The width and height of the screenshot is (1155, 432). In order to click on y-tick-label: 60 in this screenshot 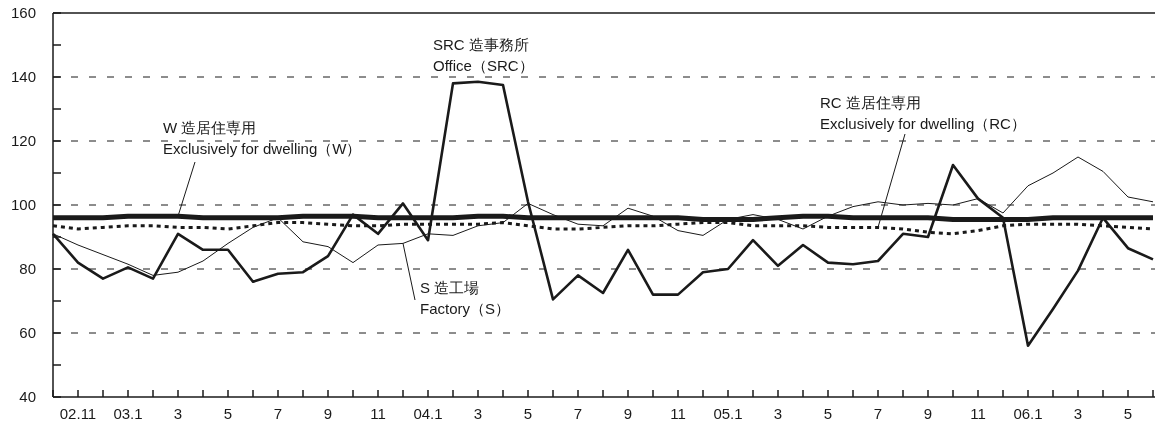, I will do `click(27, 332)`.